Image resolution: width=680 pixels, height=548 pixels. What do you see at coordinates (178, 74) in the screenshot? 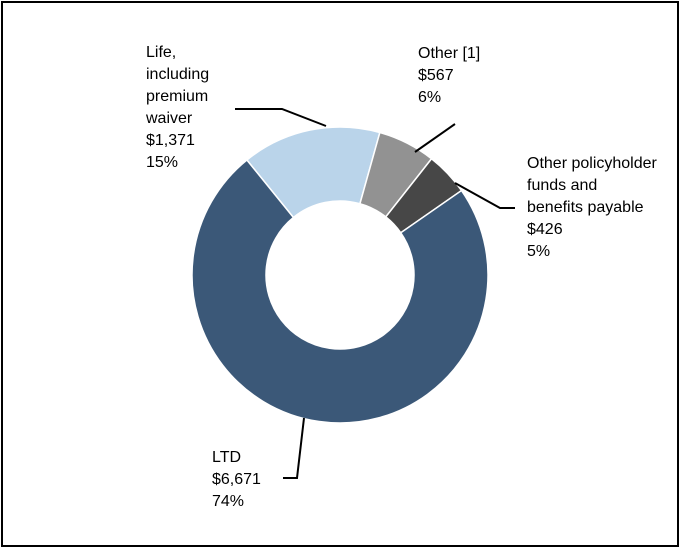
I see `label-name-line: including` at bounding box center [178, 74].